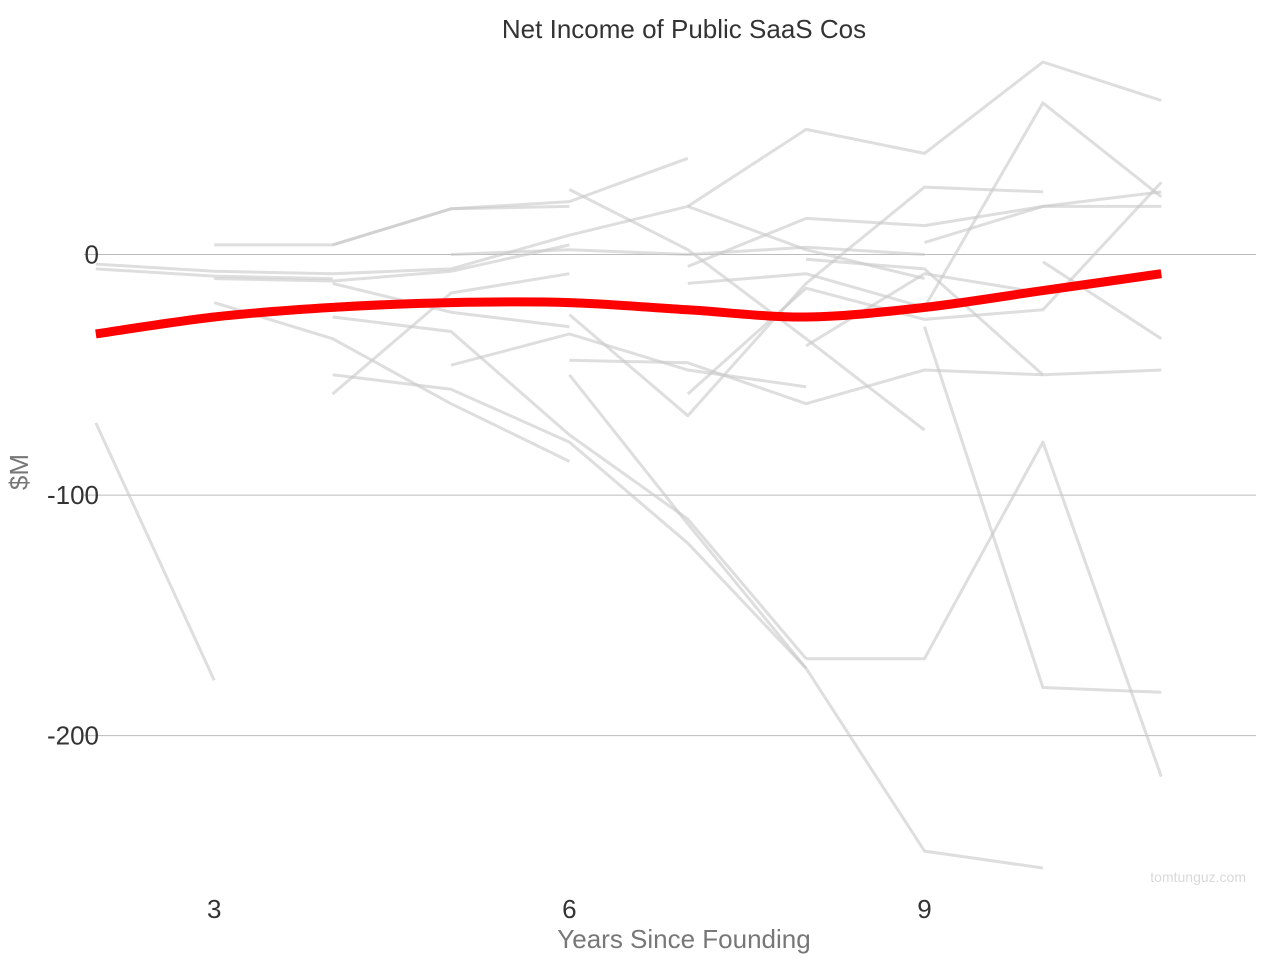  I want to click on credit-label: tomtunguz.com, so click(1198, 877).